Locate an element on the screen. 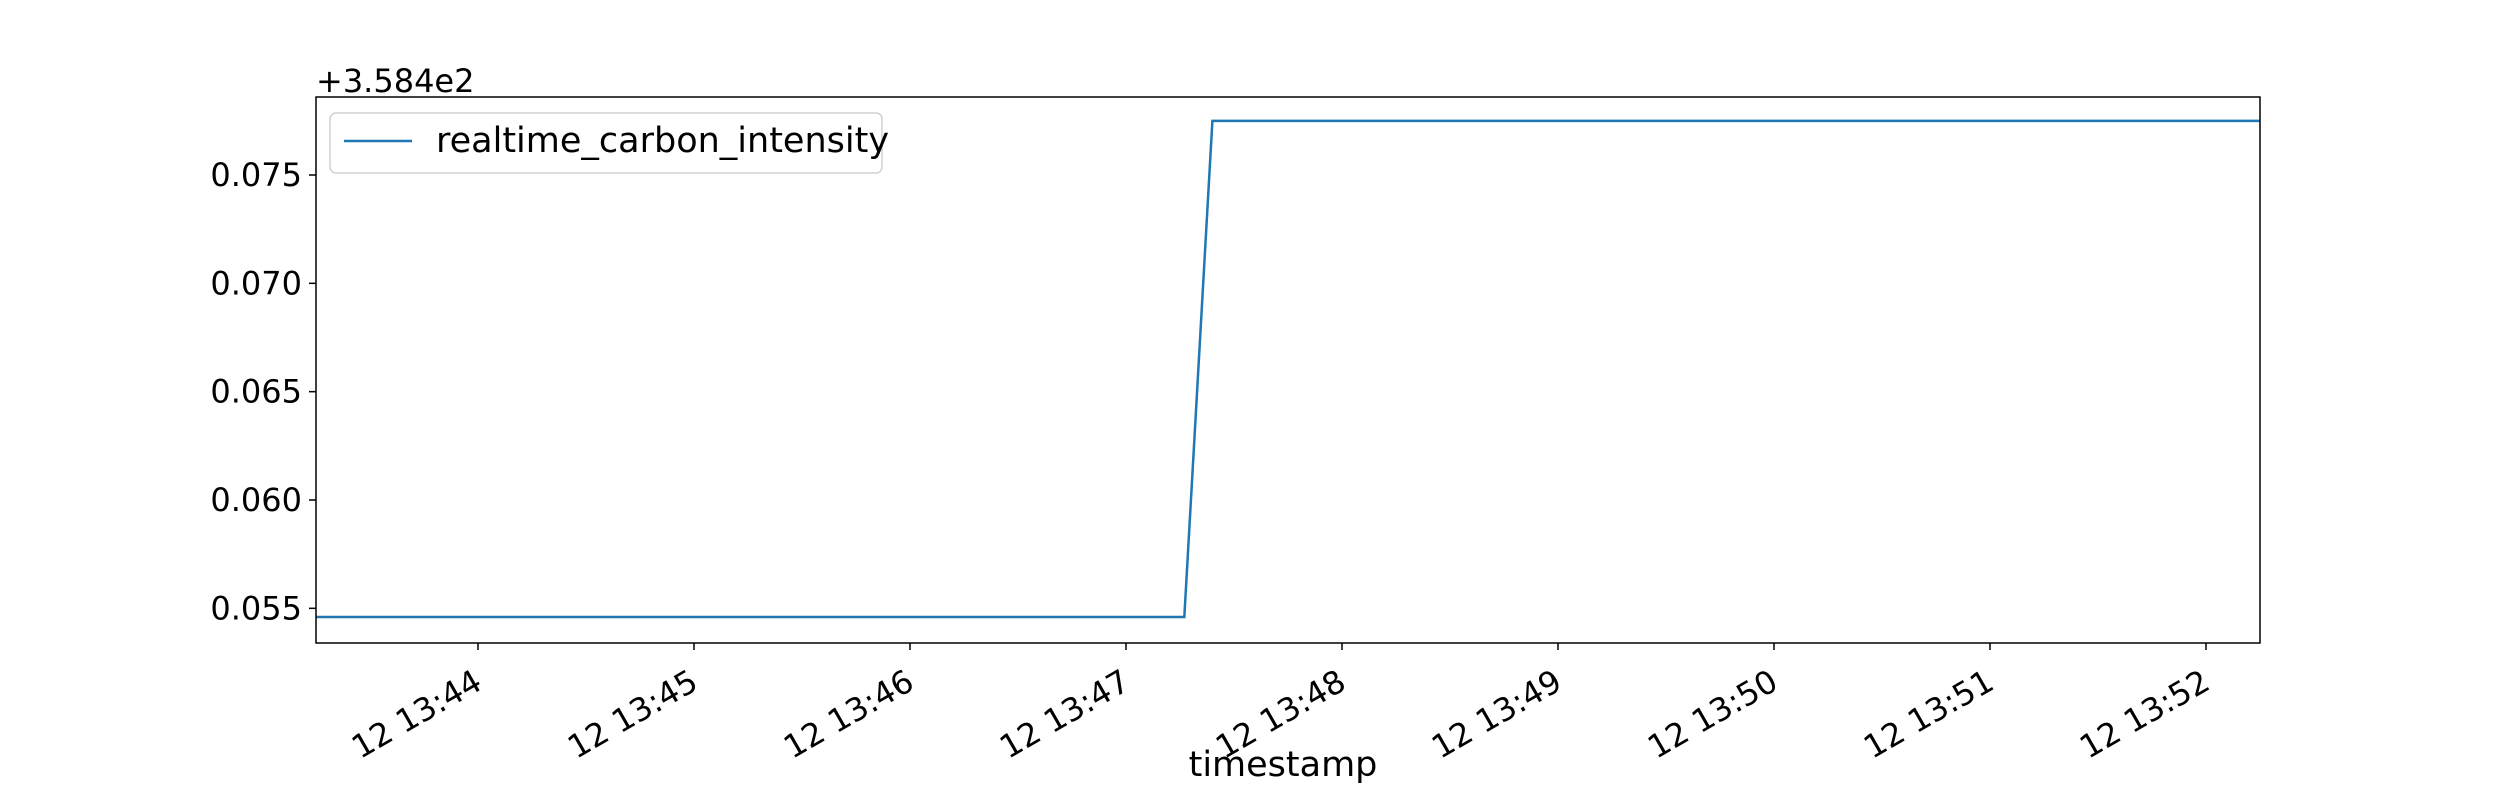  y-tick-label-2: 0.065 is located at coordinates (256, 392).